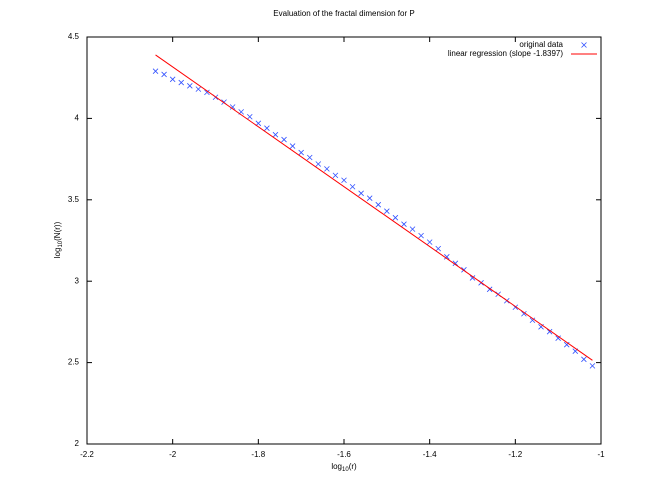  What do you see at coordinates (258, 454) in the screenshot?
I see `x-tick-label: -1.8` at bounding box center [258, 454].